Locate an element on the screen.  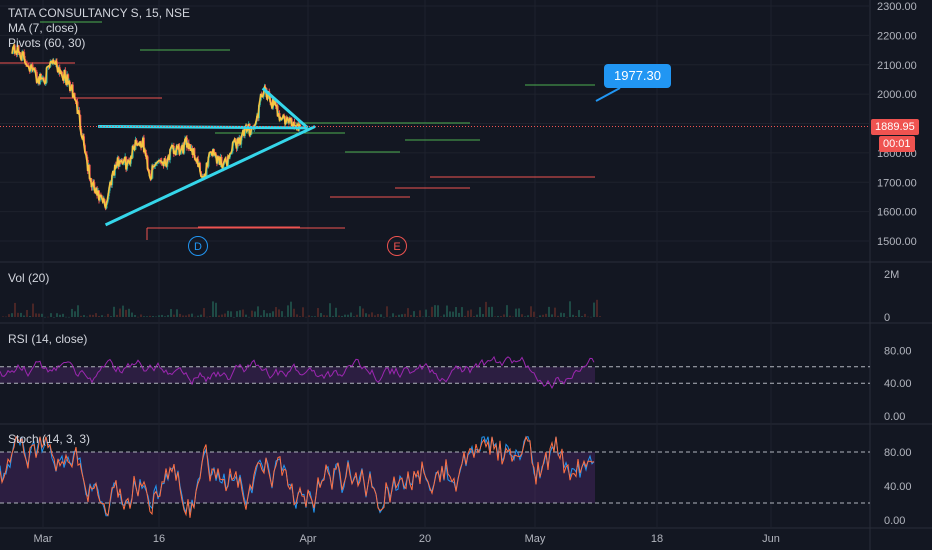
x-tick-label: Mar is located at coordinates (43, 539).